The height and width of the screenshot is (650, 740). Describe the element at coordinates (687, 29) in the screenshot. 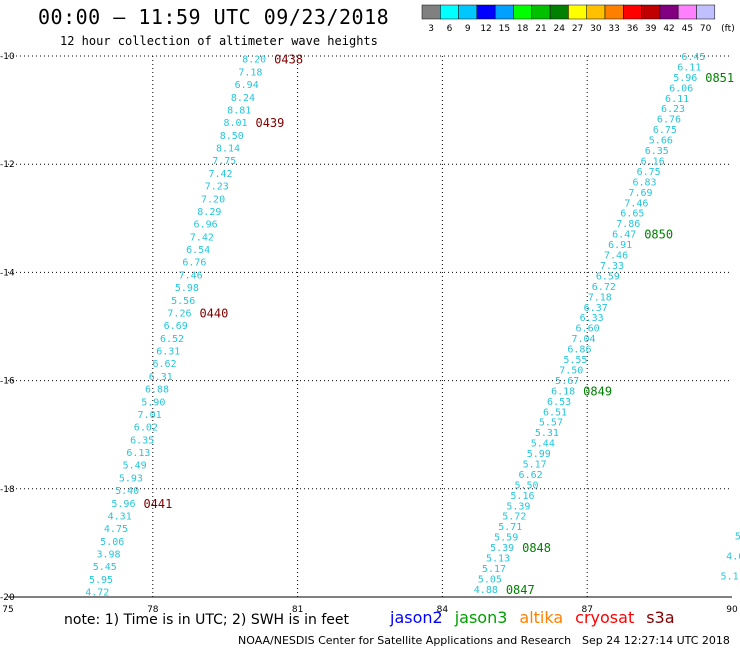

I see `scale-label: 45` at that location.